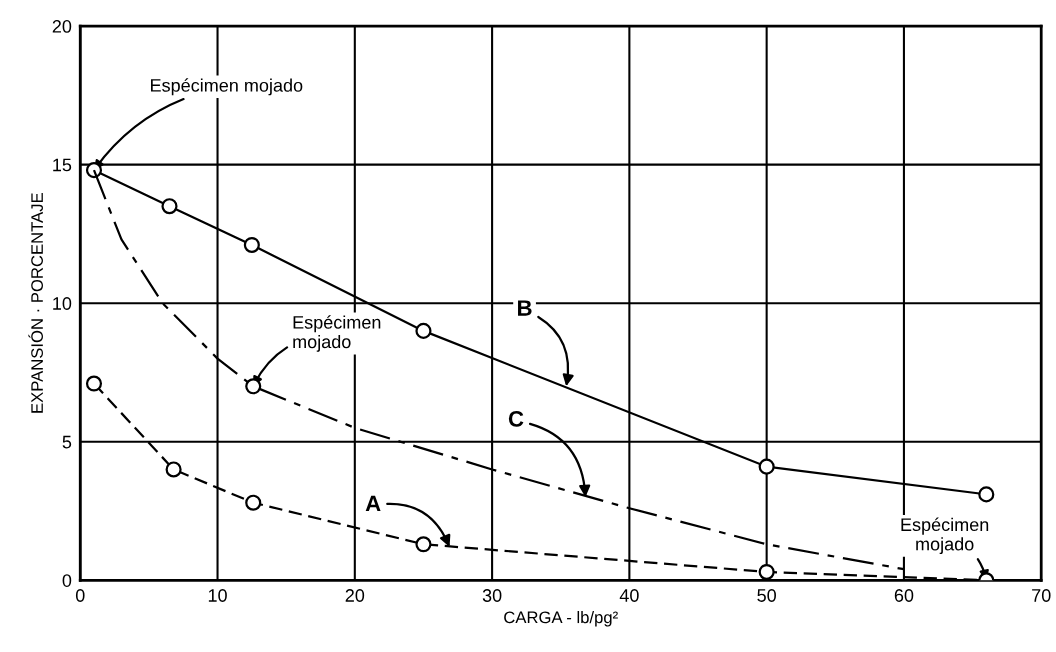 The width and height of the screenshot is (1056, 652). I want to click on y-tick-label: 15, so click(62, 165).